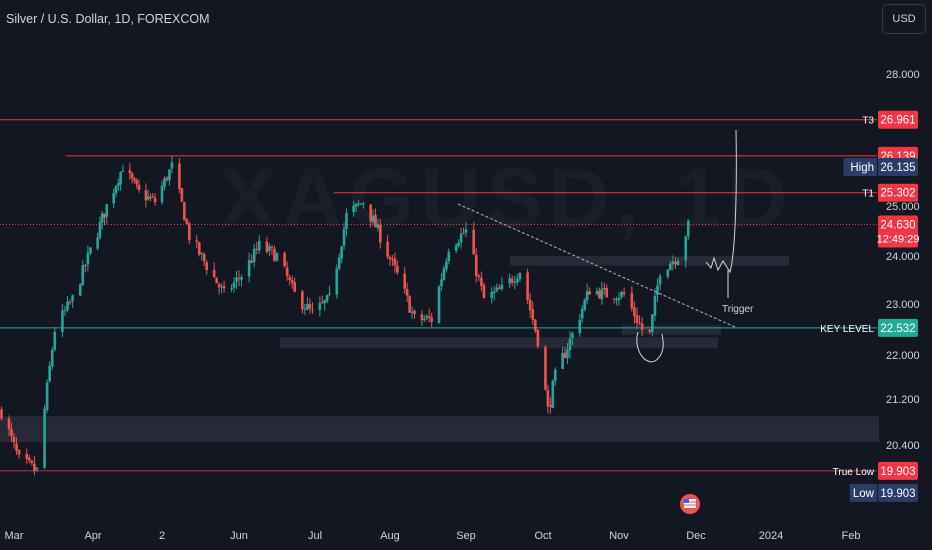  Describe the element at coordinates (439, 429) in the screenshot. I see `lower-demand-zone` at that location.